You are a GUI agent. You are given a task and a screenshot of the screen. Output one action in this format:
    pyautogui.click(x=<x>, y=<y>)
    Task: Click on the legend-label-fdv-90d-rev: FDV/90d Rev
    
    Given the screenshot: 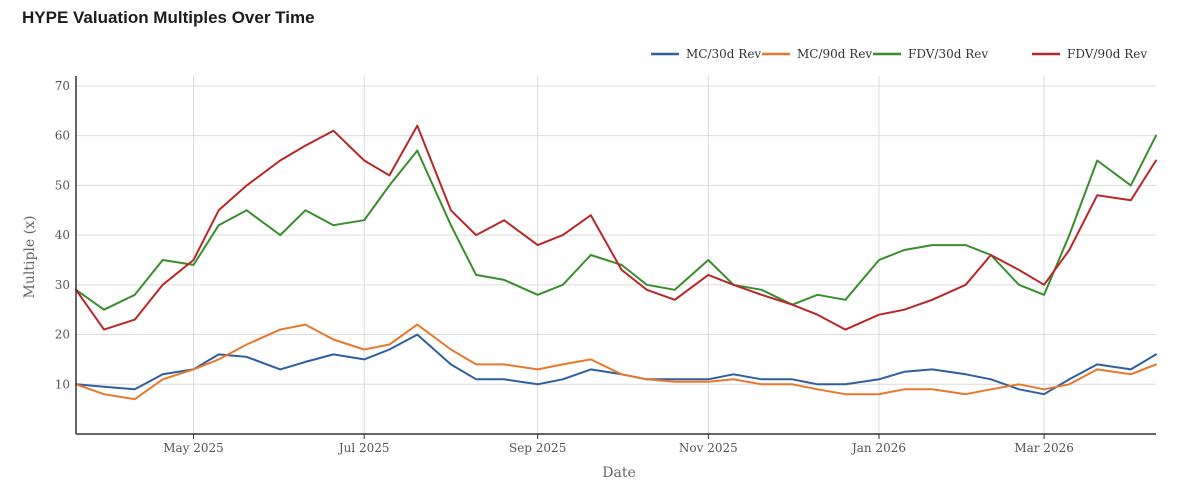 What is the action you would take?
    pyautogui.click(x=1107, y=54)
    